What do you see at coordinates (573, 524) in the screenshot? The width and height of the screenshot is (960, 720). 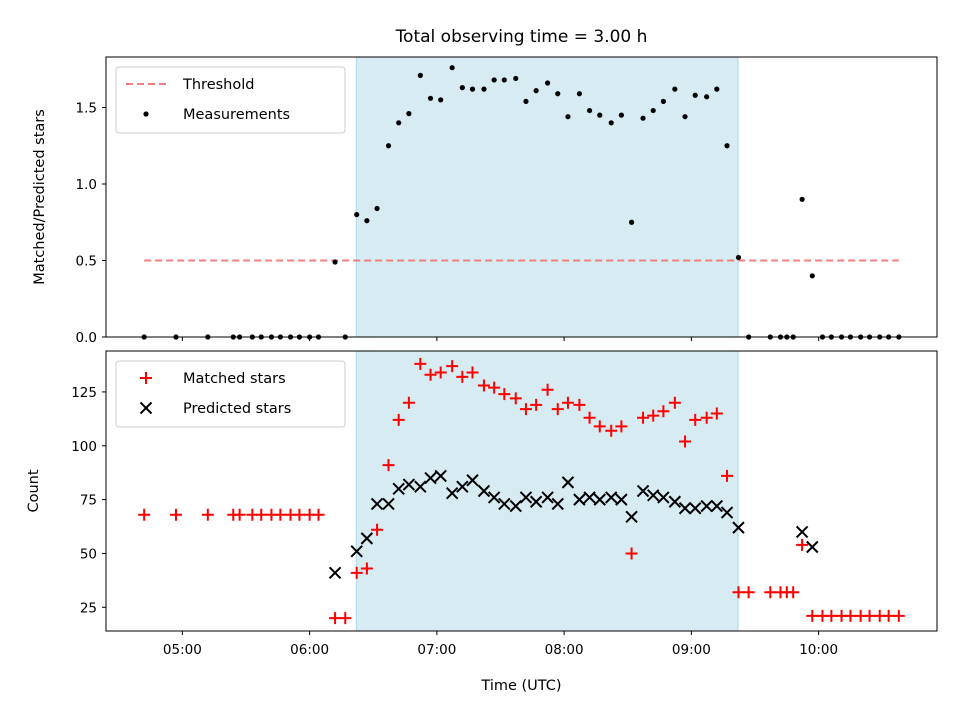 I see `bottom-predicted-series` at bounding box center [573, 524].